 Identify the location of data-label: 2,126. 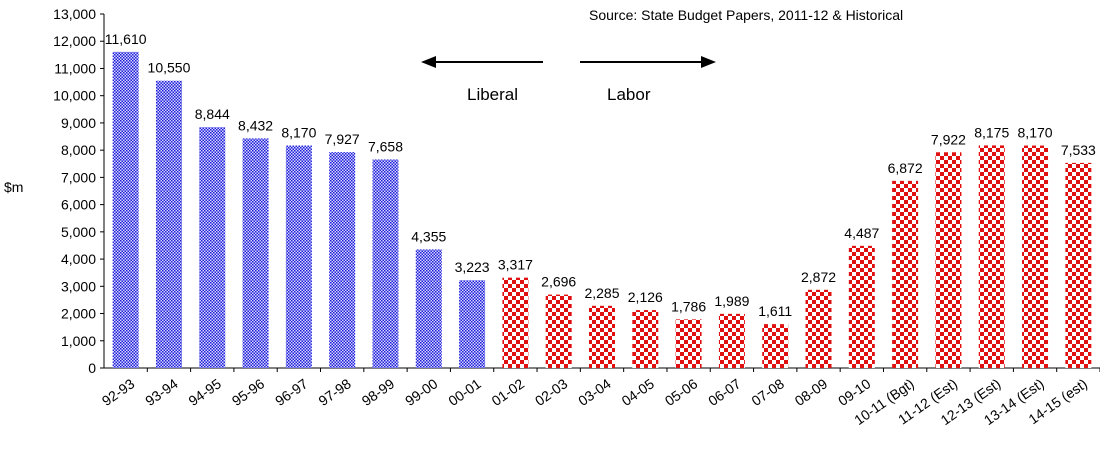
(645, 297).